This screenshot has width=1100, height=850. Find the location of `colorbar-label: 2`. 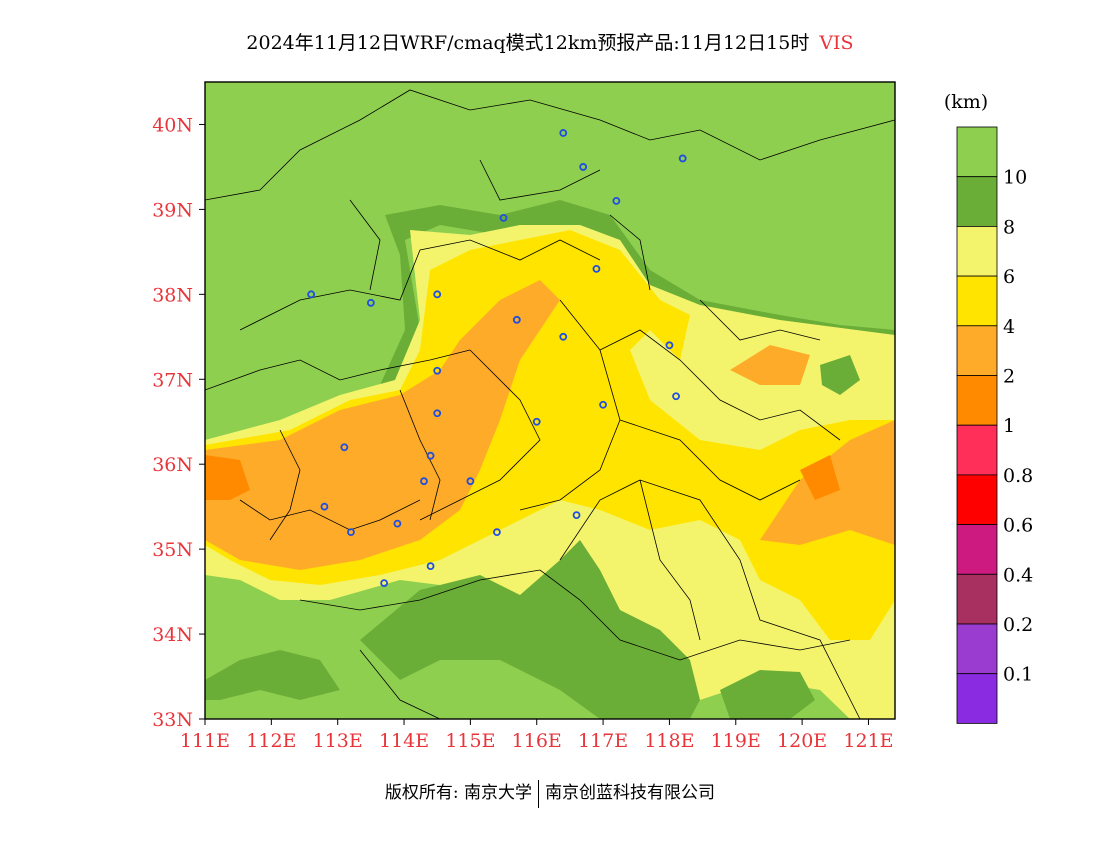

colorbar-label: 2 is located at coordinates (1009, 377).